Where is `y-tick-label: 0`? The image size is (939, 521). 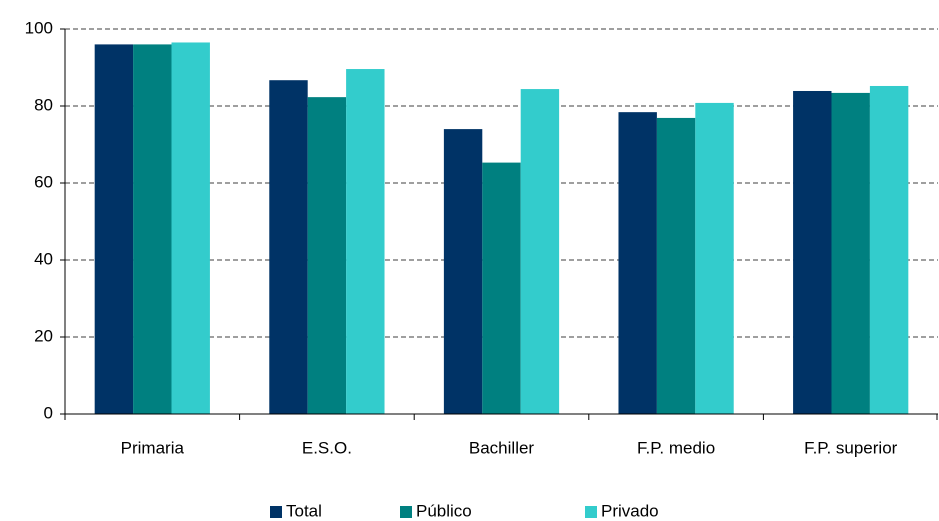
y-tick-label: 0 is located at coordinates (48, 412).